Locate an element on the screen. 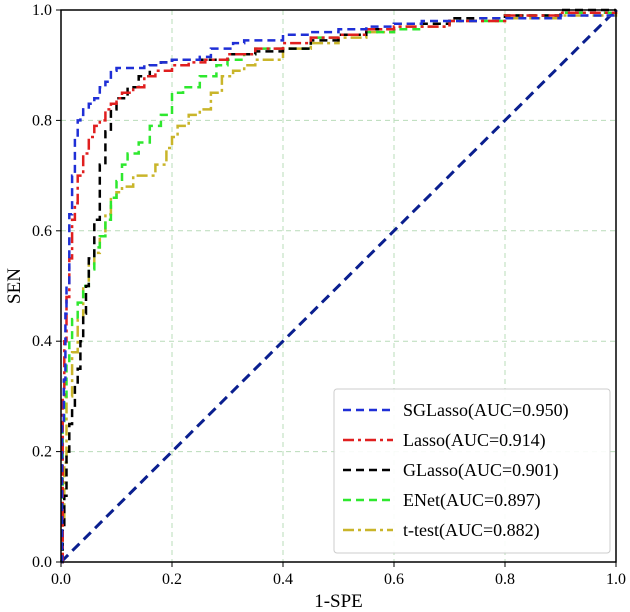 The width and height of the screenshot is (630, 612). y-tick-label: 0.2 is located at coordinates (42, 452).